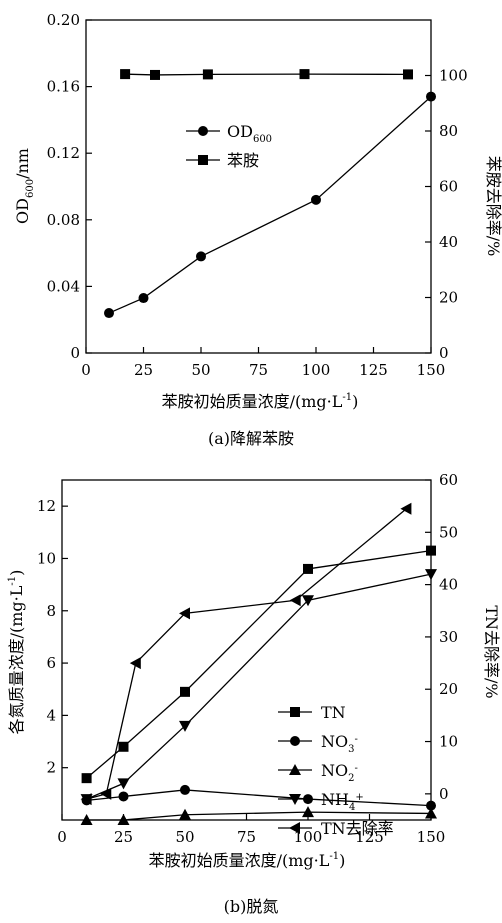  I want to click on chart-a-legend: OD600 苯胺, so click(229, 146).